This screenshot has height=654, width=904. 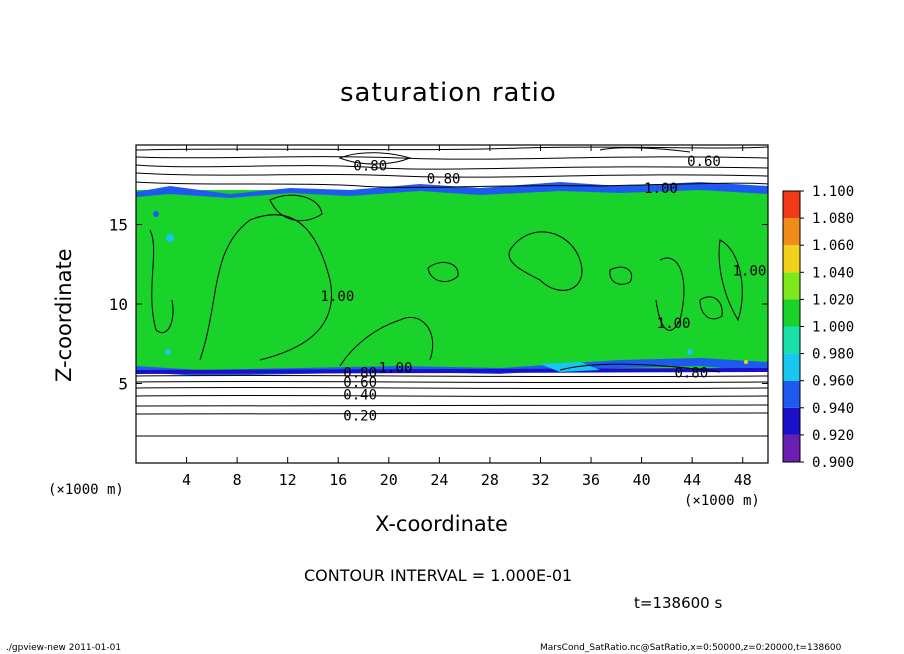 I want to click on lower-fringe-cyan, so click(x=570, y=367).